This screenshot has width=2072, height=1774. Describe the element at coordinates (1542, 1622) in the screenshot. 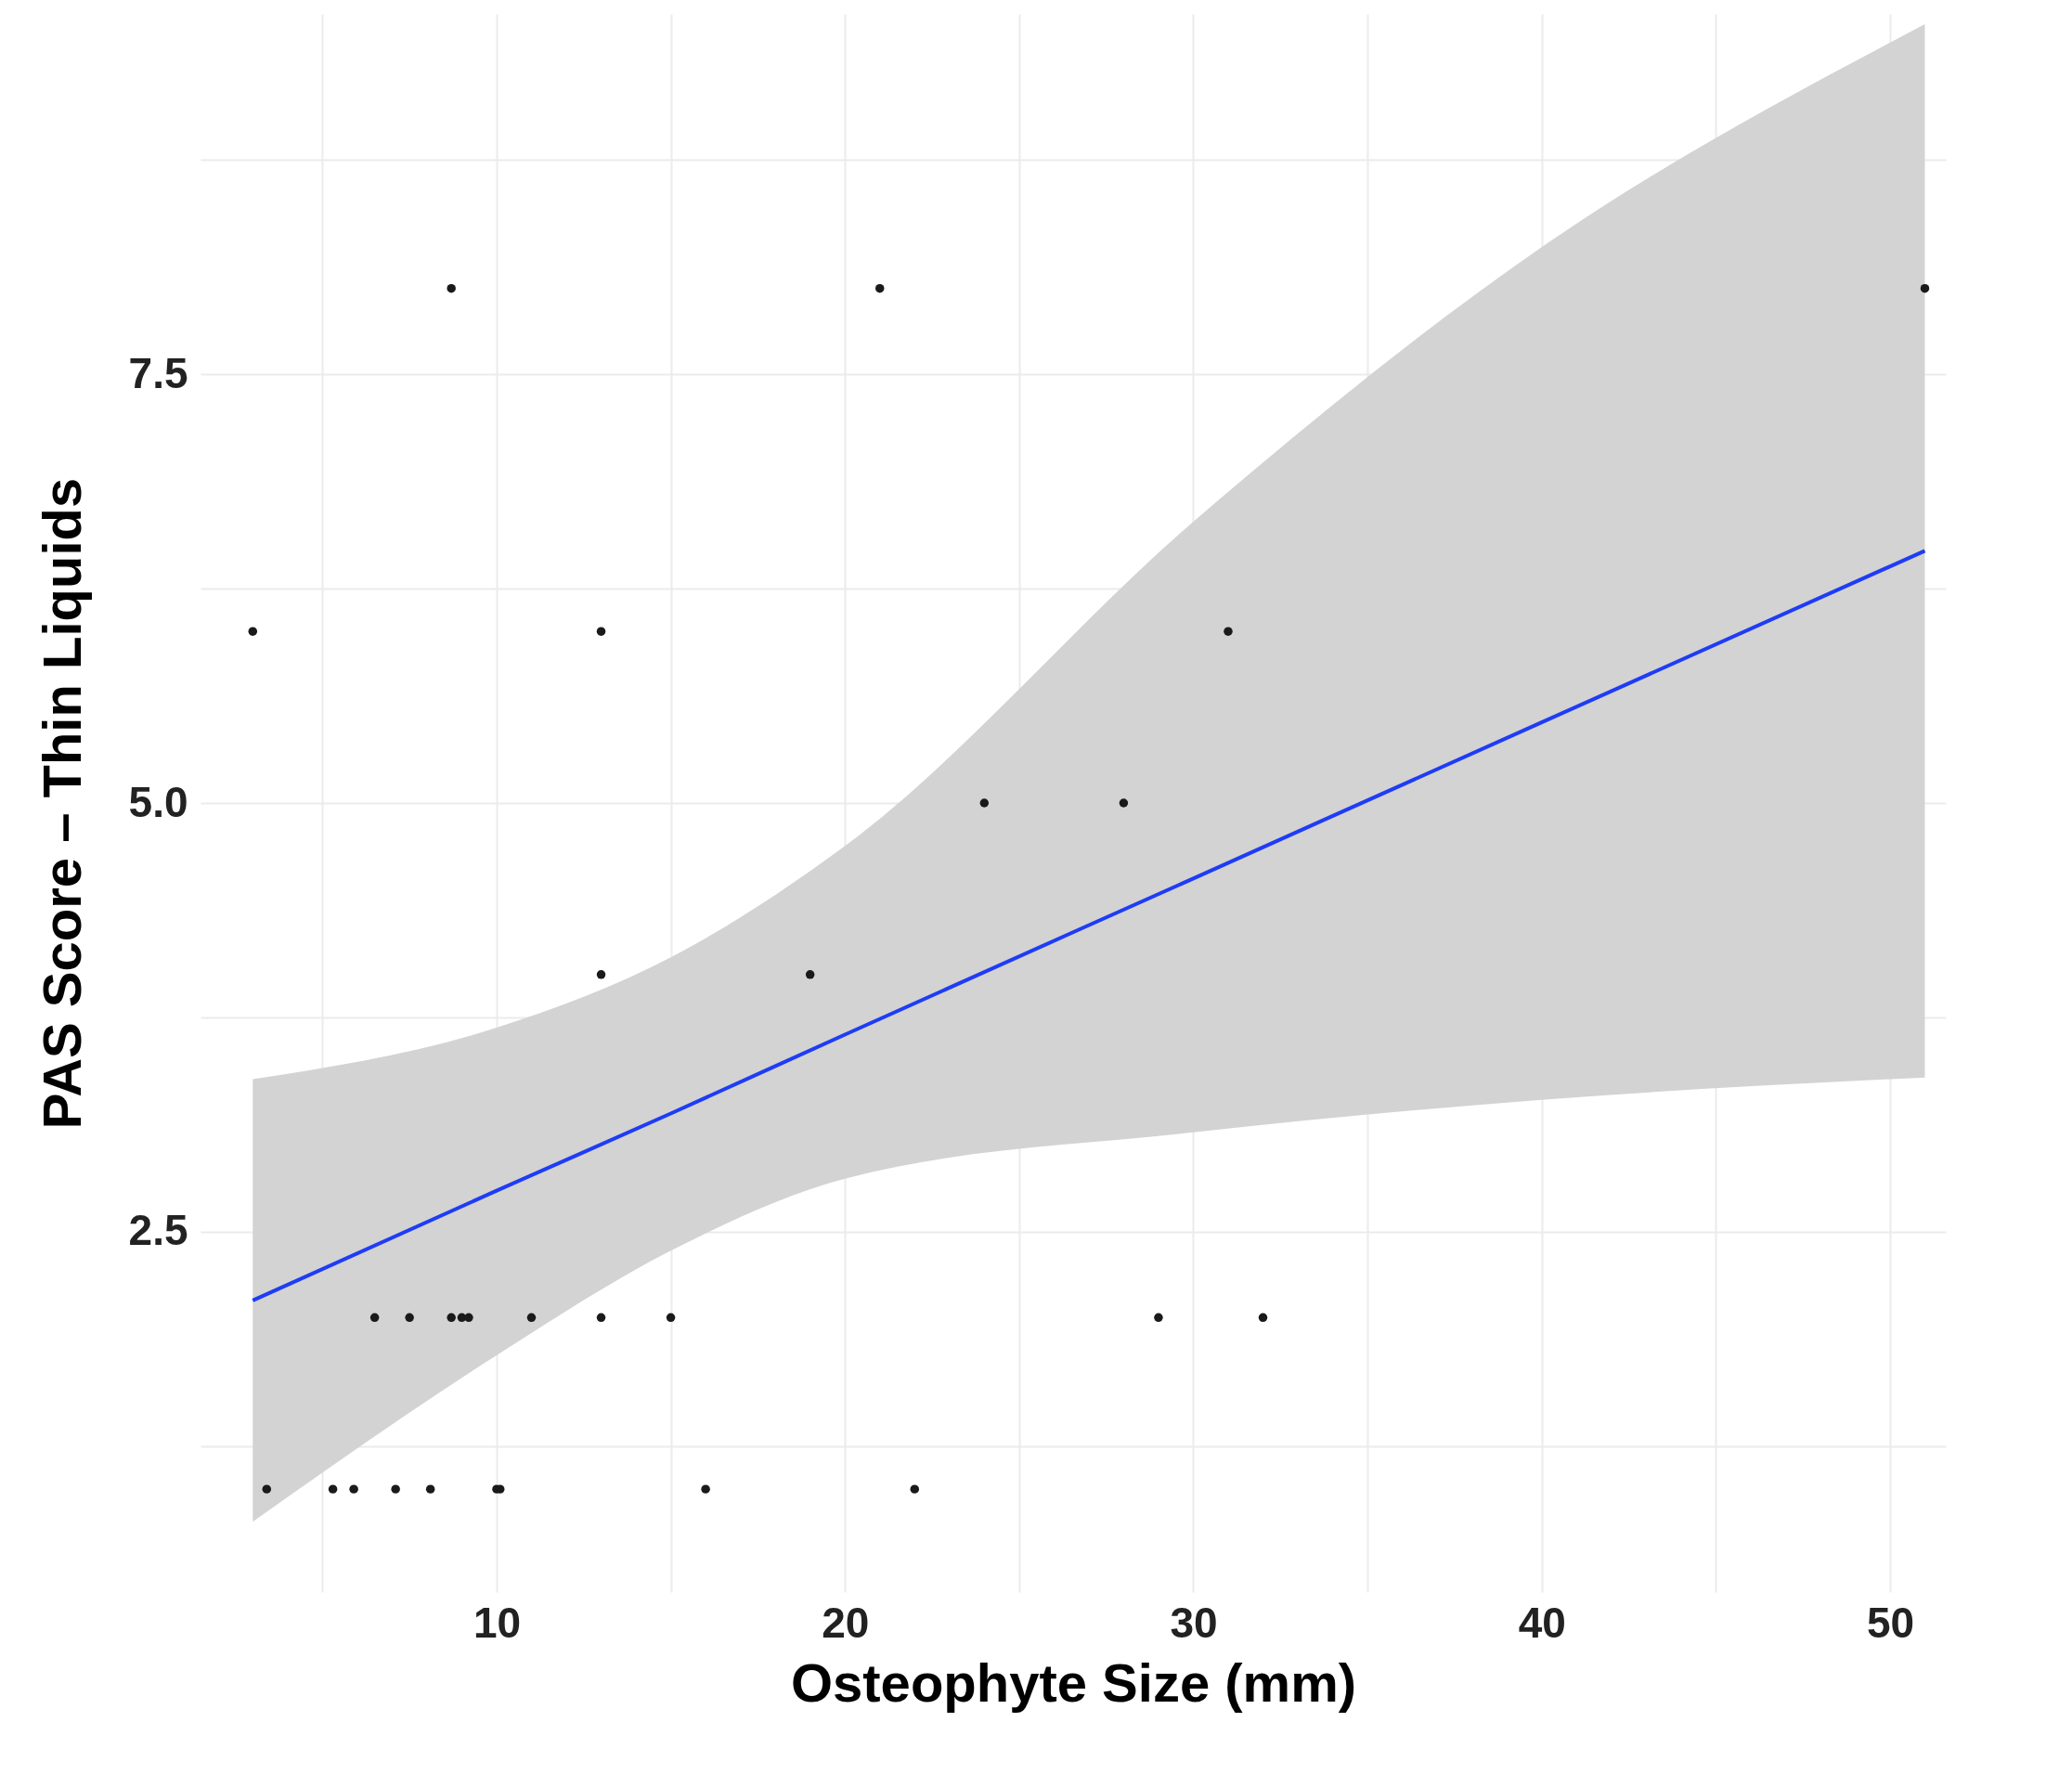

I see `x-tick-label: 40` at that location.